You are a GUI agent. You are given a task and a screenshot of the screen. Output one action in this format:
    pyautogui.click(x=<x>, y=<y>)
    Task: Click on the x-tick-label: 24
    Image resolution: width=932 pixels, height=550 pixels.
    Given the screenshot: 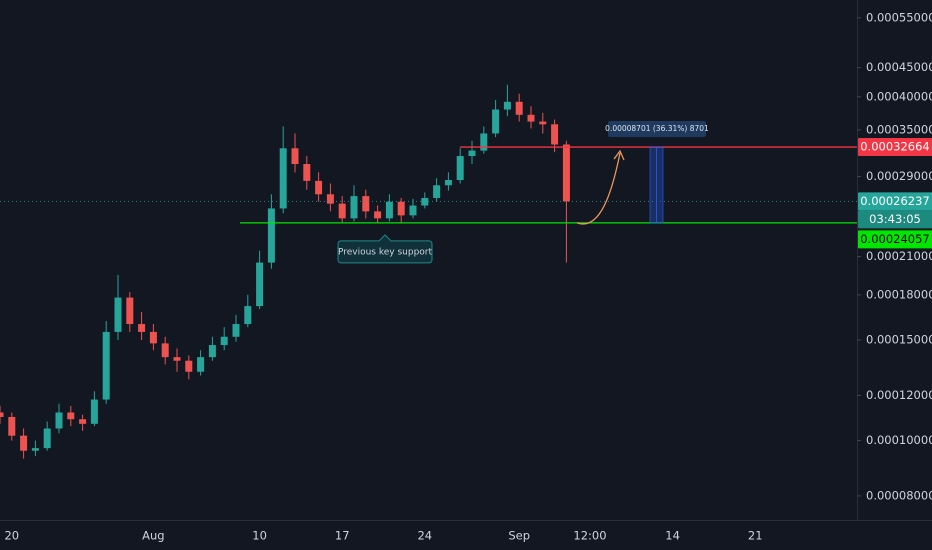 What is the action you would take?
    pyautogui.click(x=424, y=536)
    